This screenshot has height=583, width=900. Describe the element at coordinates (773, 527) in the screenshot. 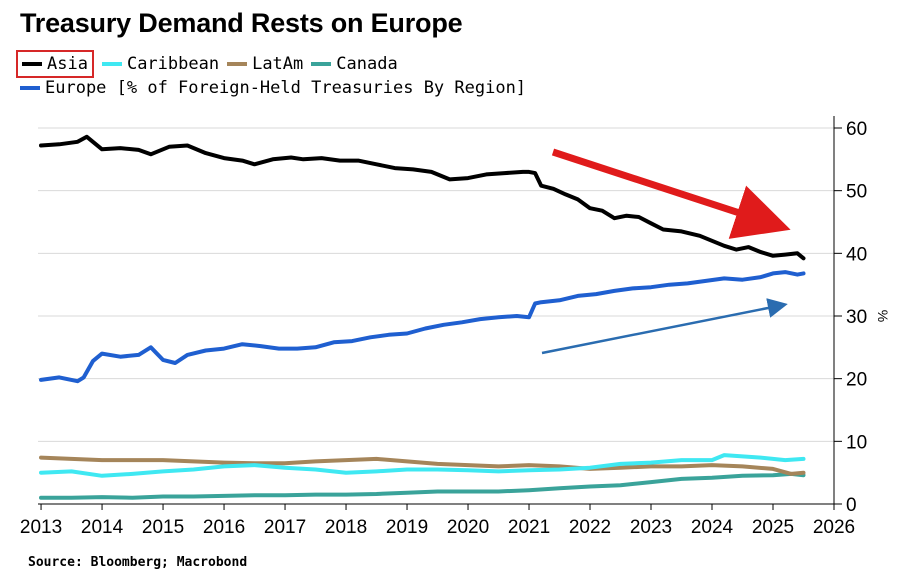

I see `x-tick-label-2025: 2025` at that location.